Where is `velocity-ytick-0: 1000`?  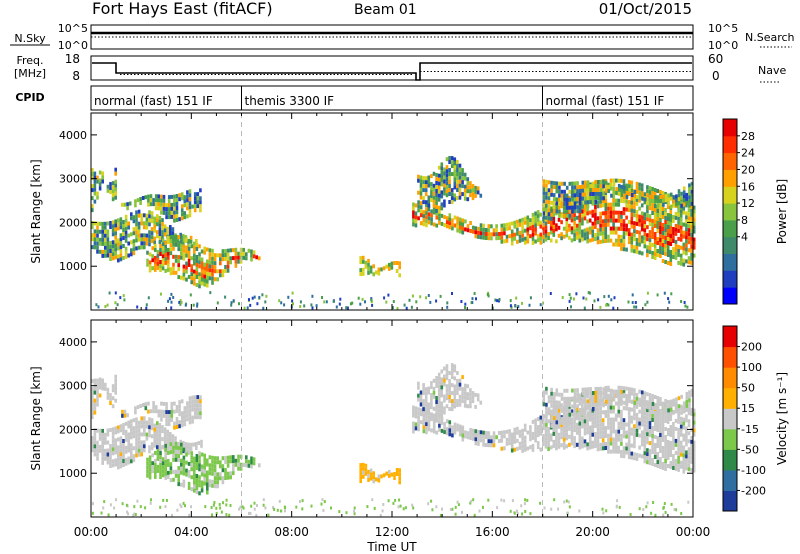
velocity-ytick-0: 1000 is located at coordinates (73, 473).